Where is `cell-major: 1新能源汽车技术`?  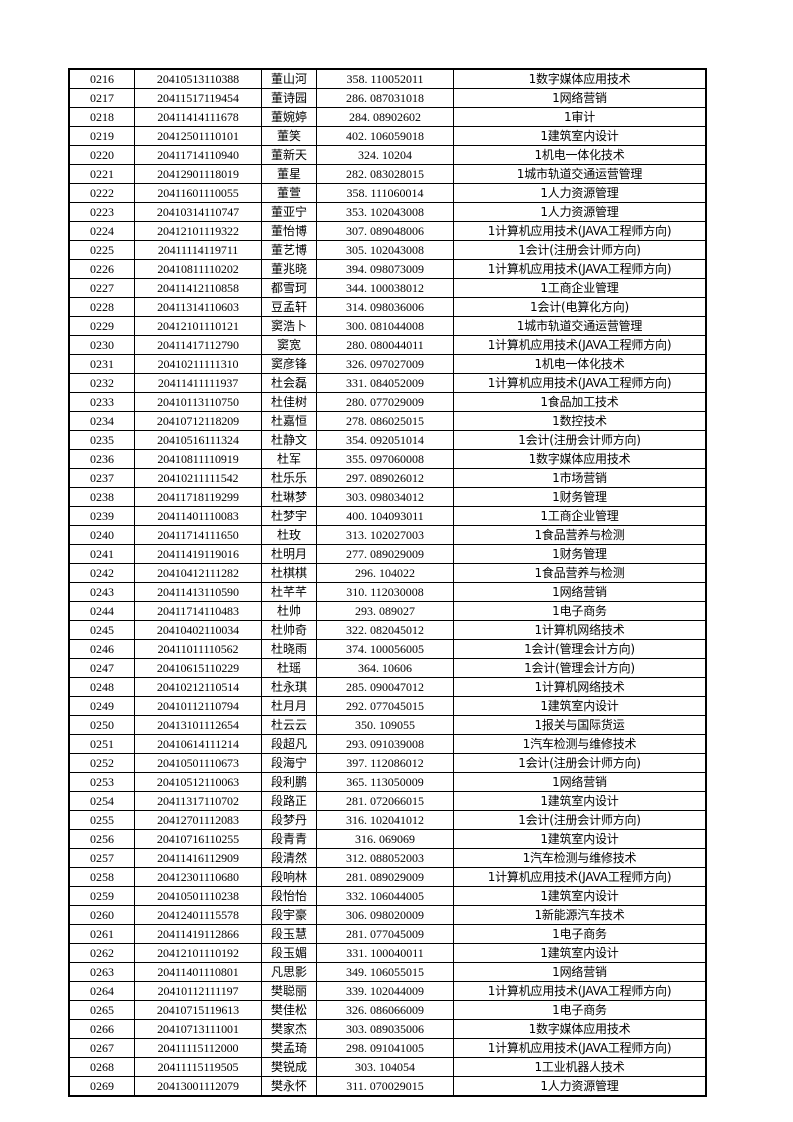
cell-major: 1新能源汽车技术 is located at coordinates (580, 915).